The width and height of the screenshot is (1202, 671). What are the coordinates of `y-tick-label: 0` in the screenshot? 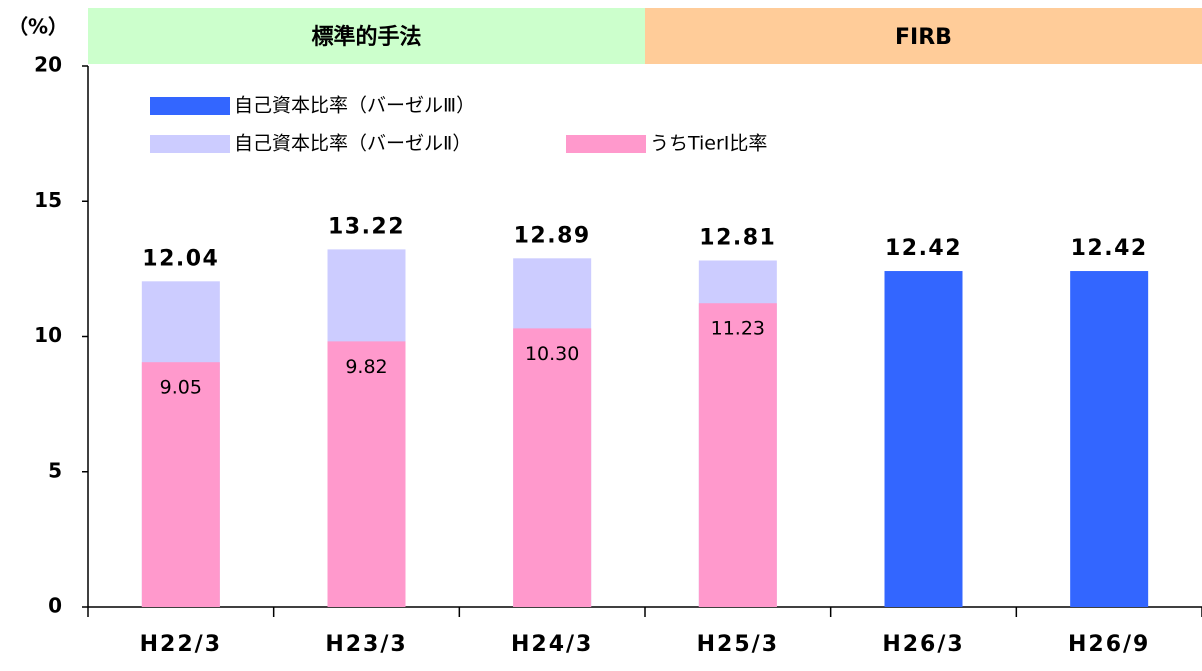 It's located at (55, 606).